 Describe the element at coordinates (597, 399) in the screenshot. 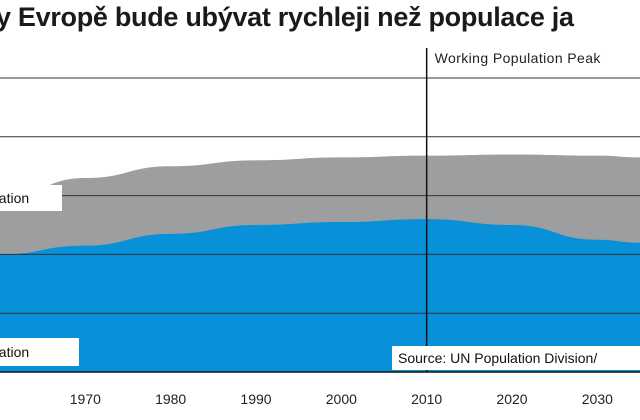

I see `x-tick-label-2030: 2030` at that location.